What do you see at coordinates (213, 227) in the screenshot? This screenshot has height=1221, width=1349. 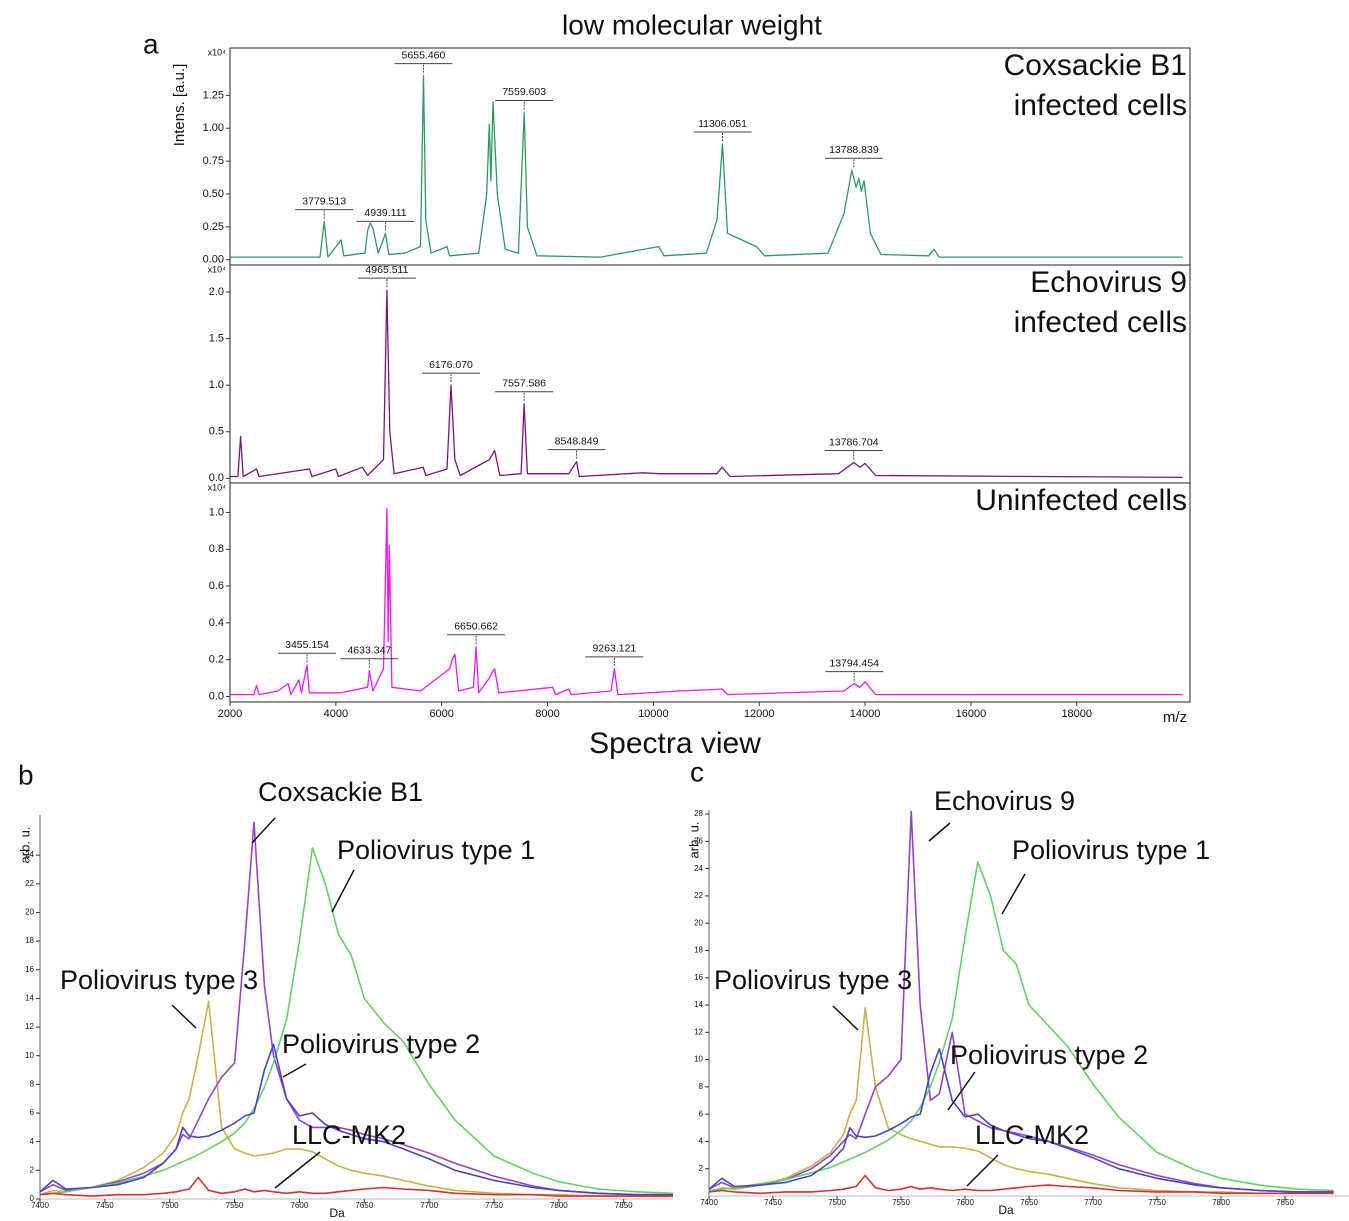 I see `y-tick-label: 0.25` at bounding box center [213, 227].